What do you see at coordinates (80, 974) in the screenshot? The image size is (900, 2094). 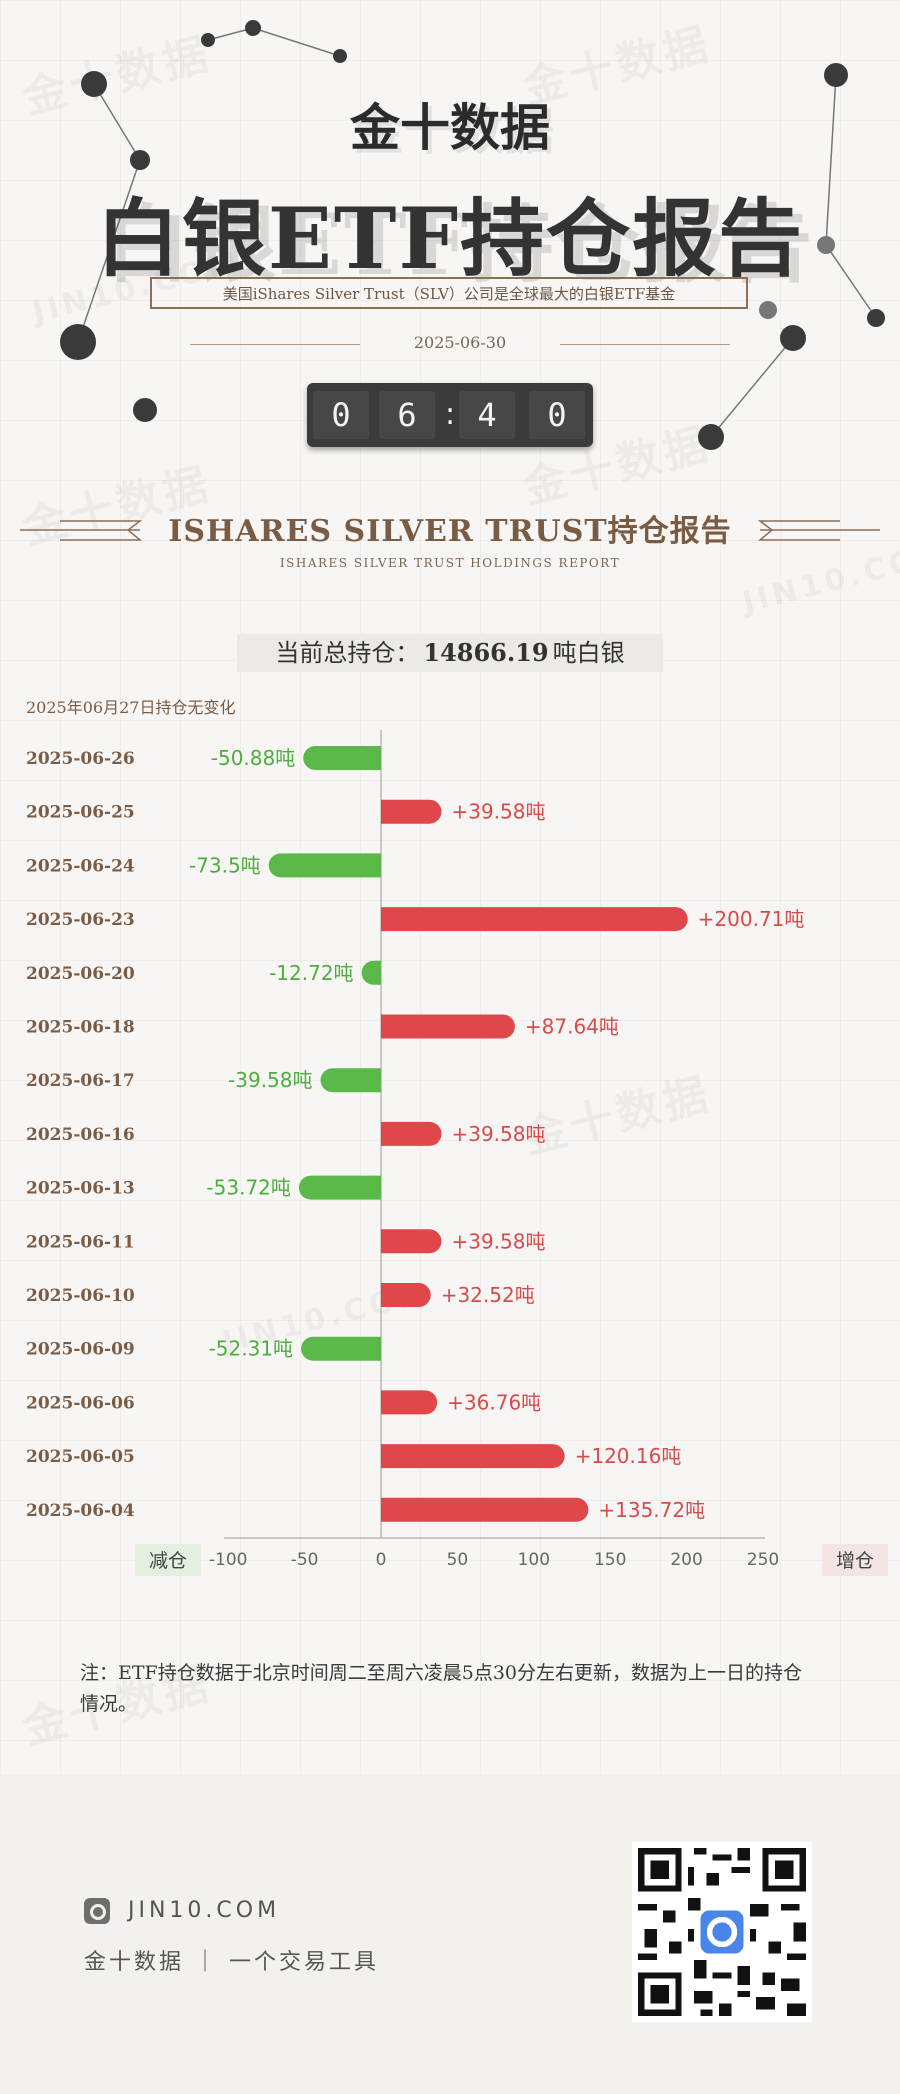 I see `category-label: 2025-06-20` at bounding box center [80, 974].